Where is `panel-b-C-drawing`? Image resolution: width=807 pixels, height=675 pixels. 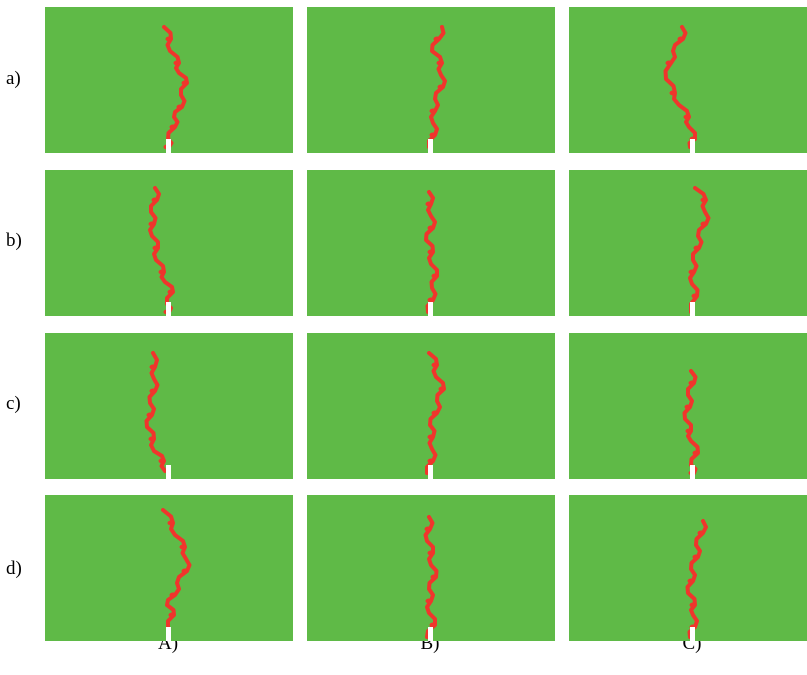 panel-b-C-drawing is located at coordinates (699, 251).